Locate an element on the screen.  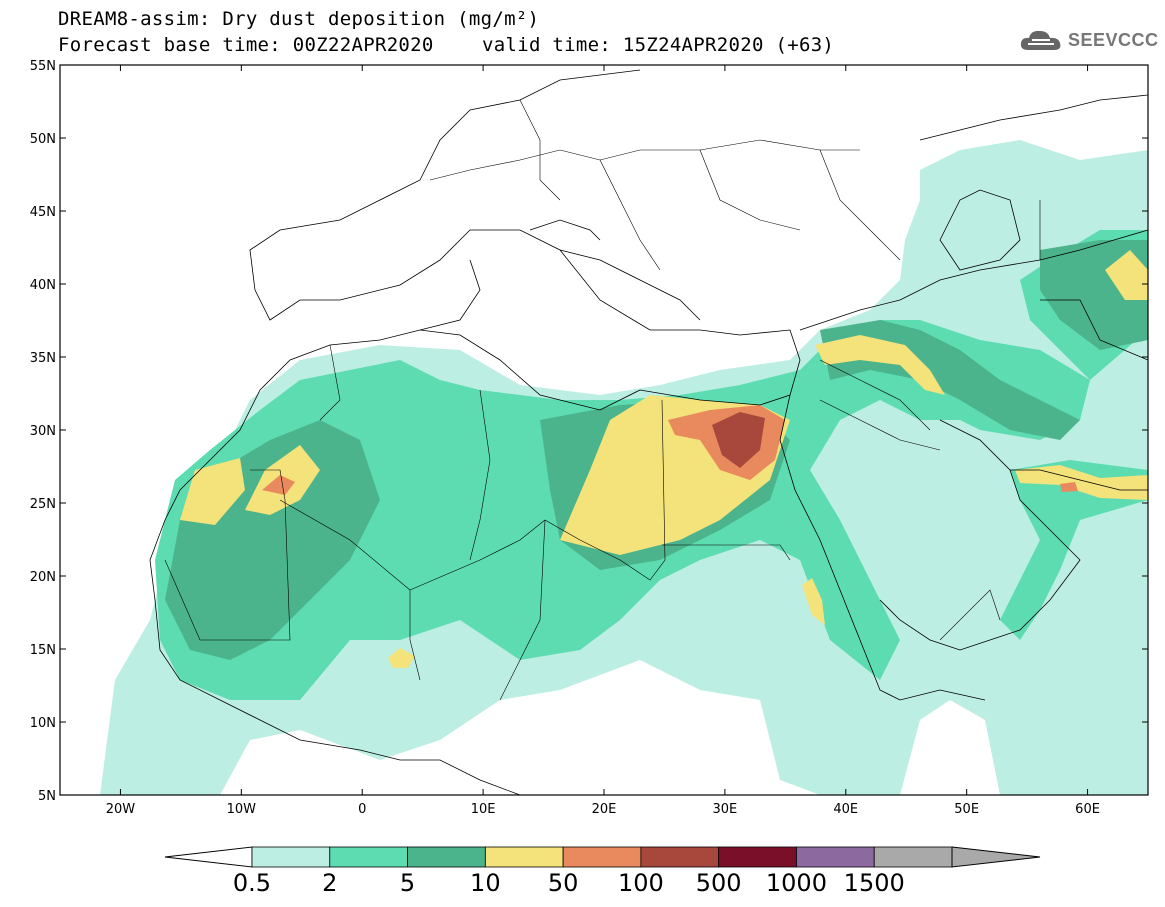
dust-level-10-gulf is located at coordinates (1081, 482).